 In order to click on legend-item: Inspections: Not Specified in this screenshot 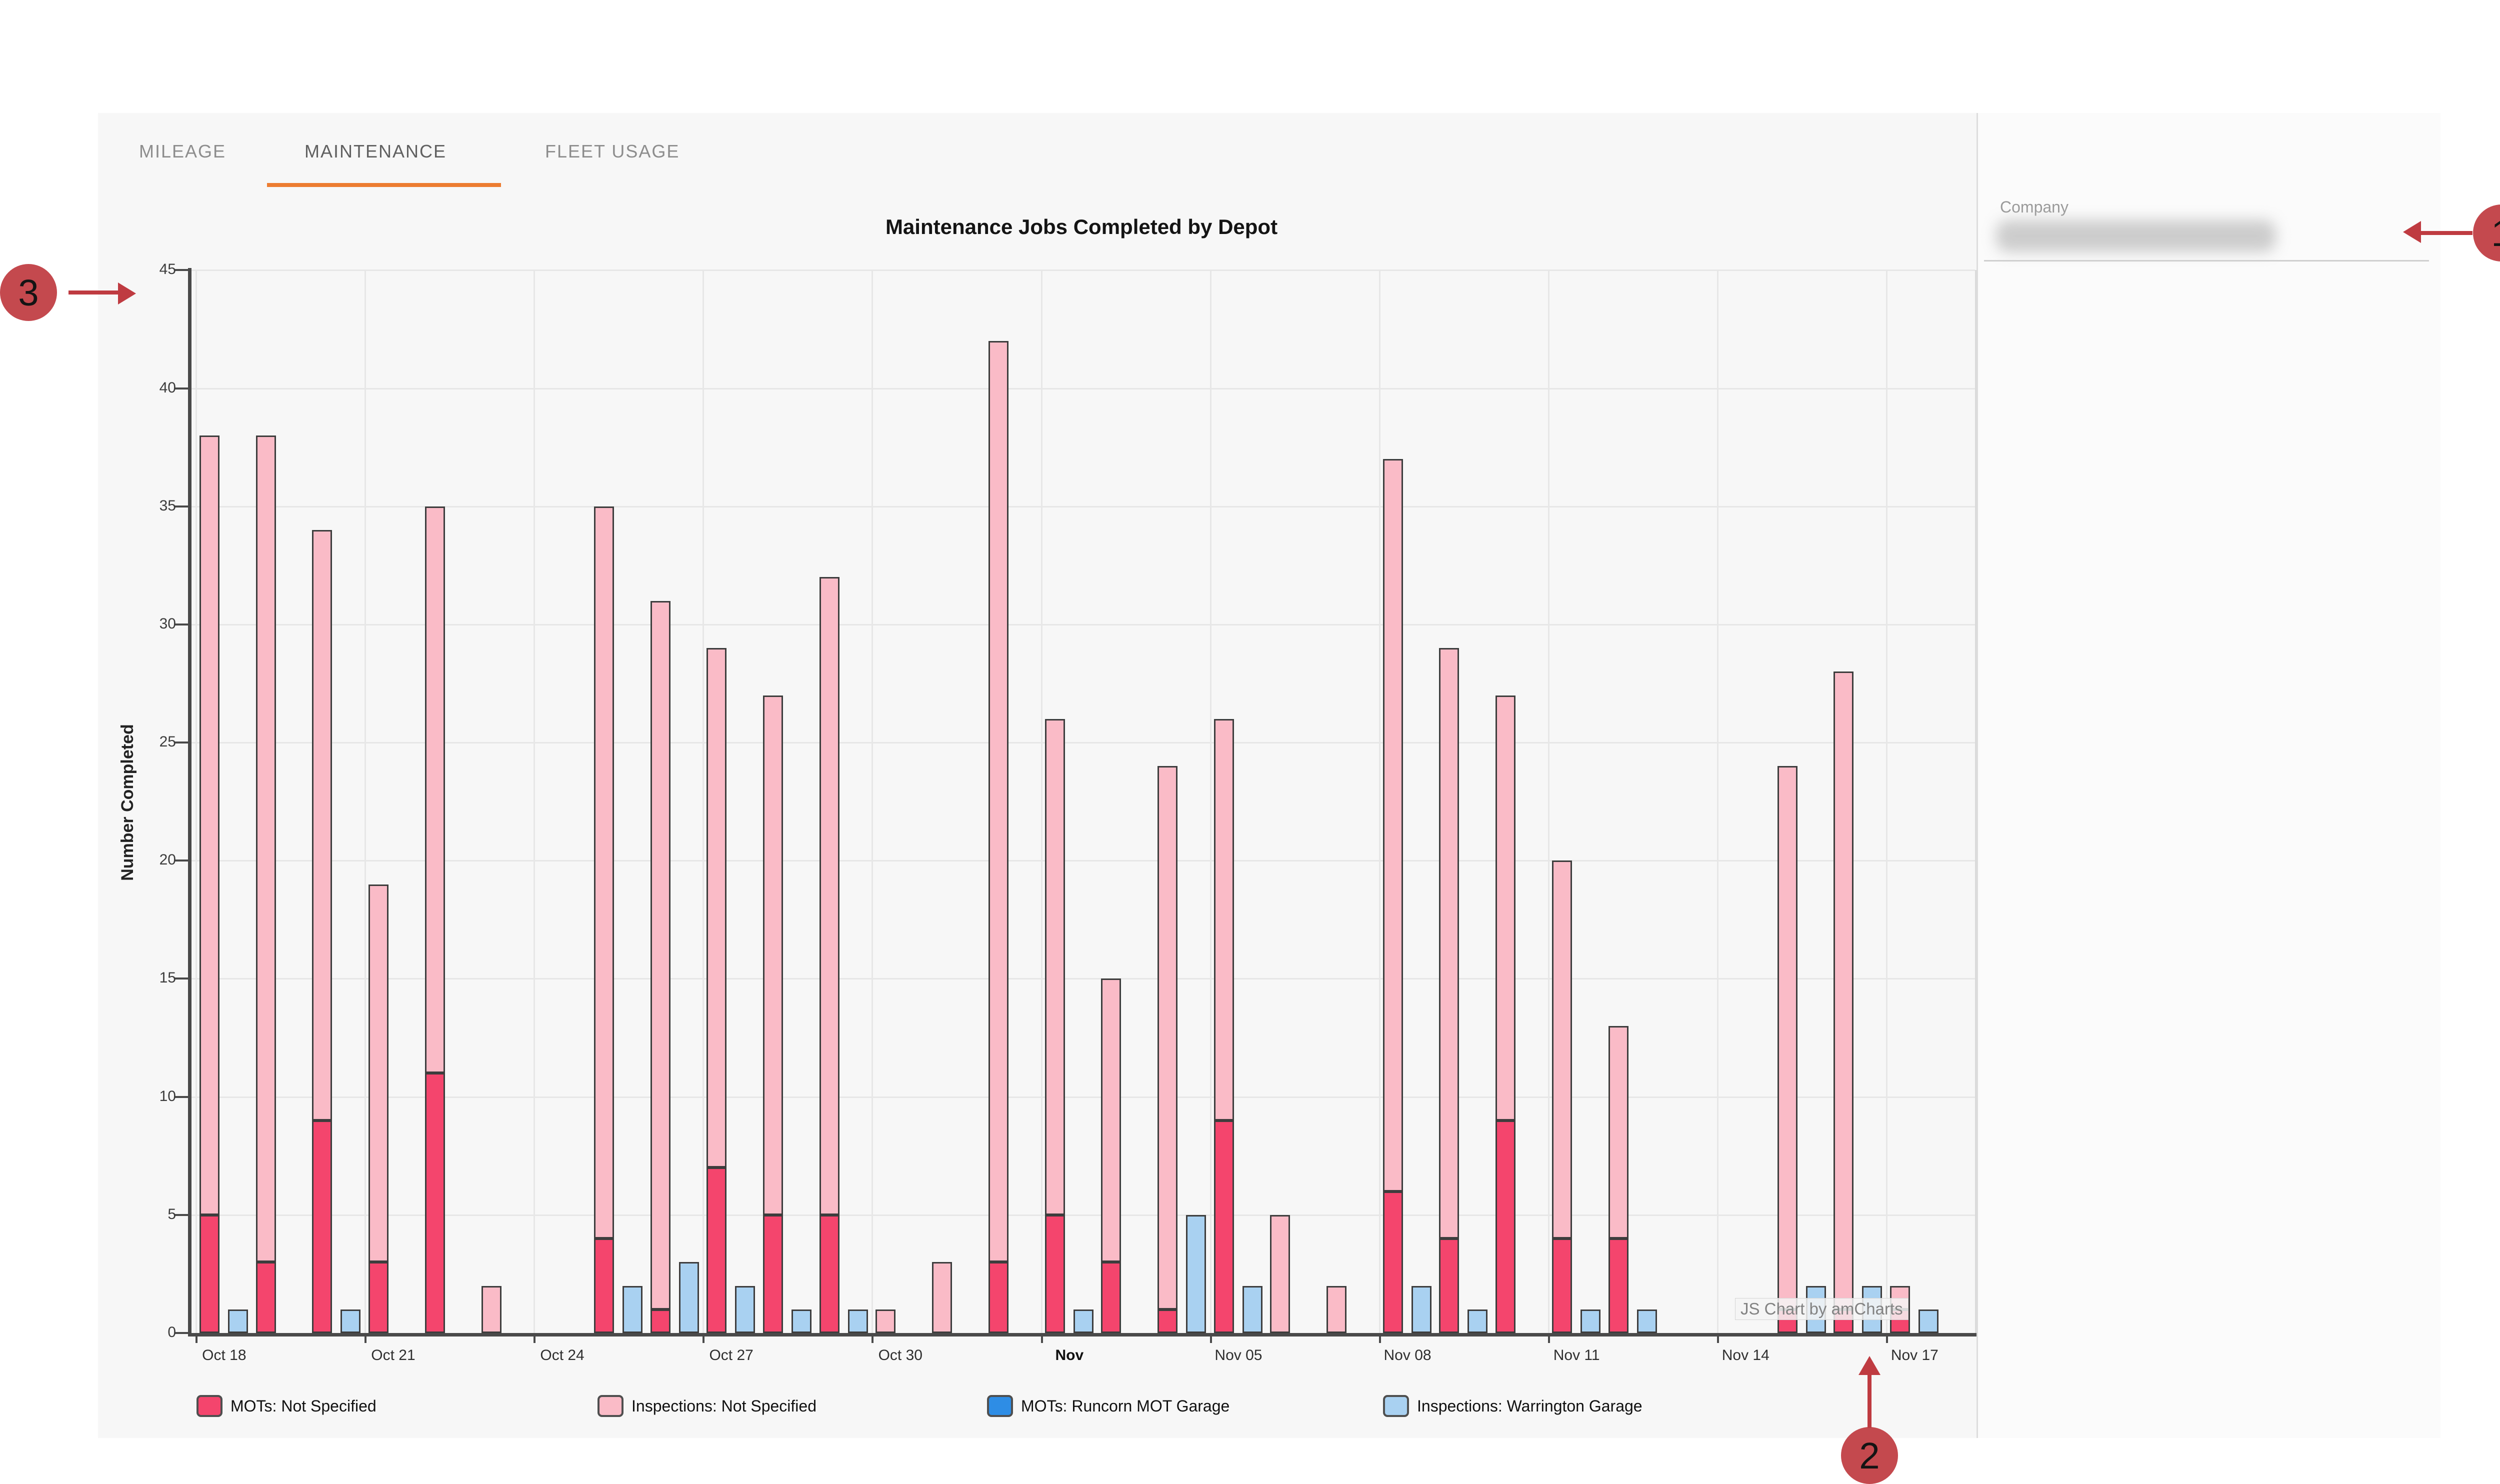, I will do `click(707, 1406)`.